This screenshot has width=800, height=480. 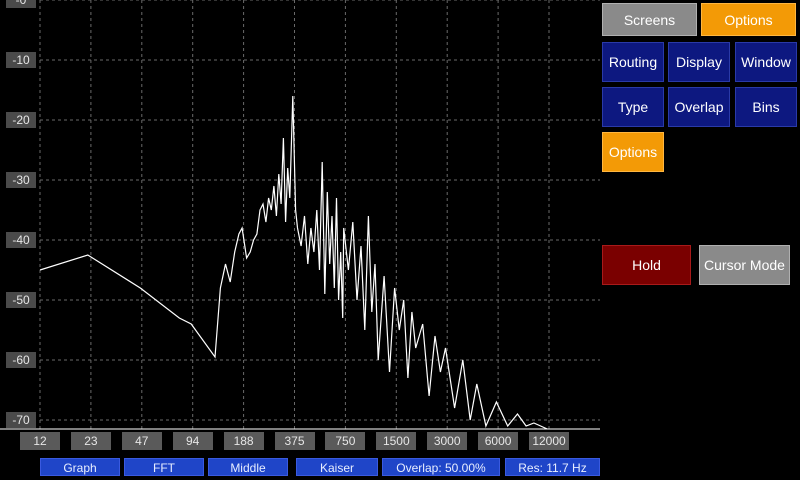 I want to click on display-button: Display, so click(x=699, y=62).